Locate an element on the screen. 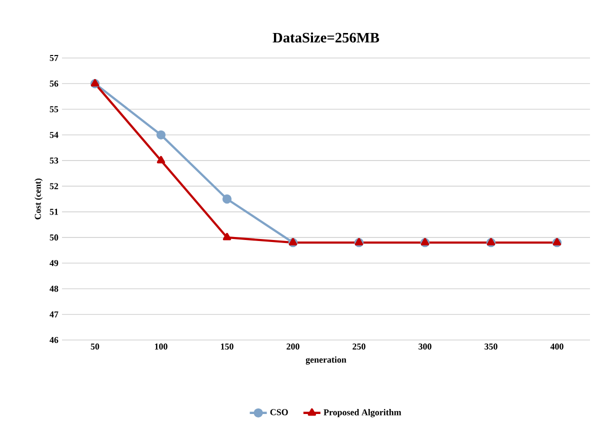 The width and height of the screenshot is (613, 428). x-tick-label: 250 is located at coordinates (359, 347).